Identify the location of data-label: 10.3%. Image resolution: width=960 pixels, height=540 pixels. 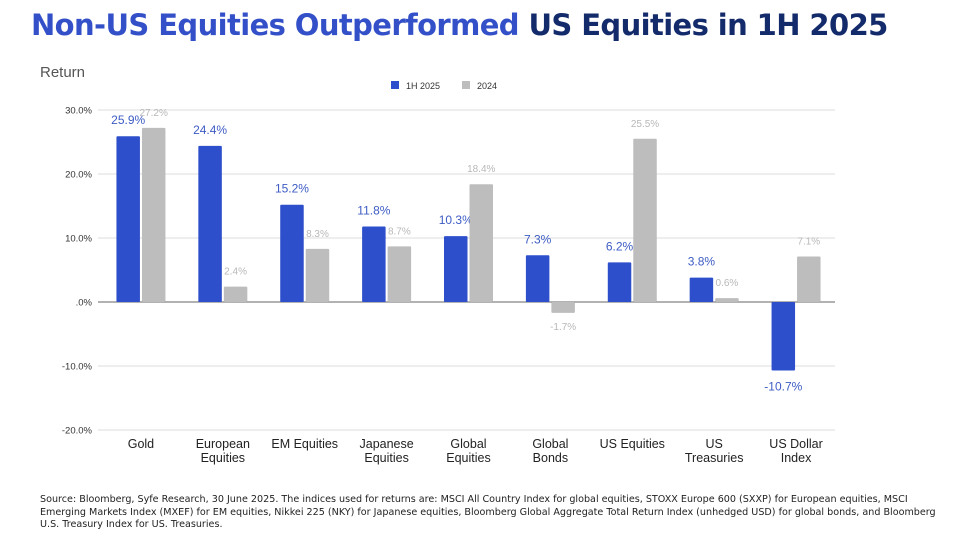
(456, 220).